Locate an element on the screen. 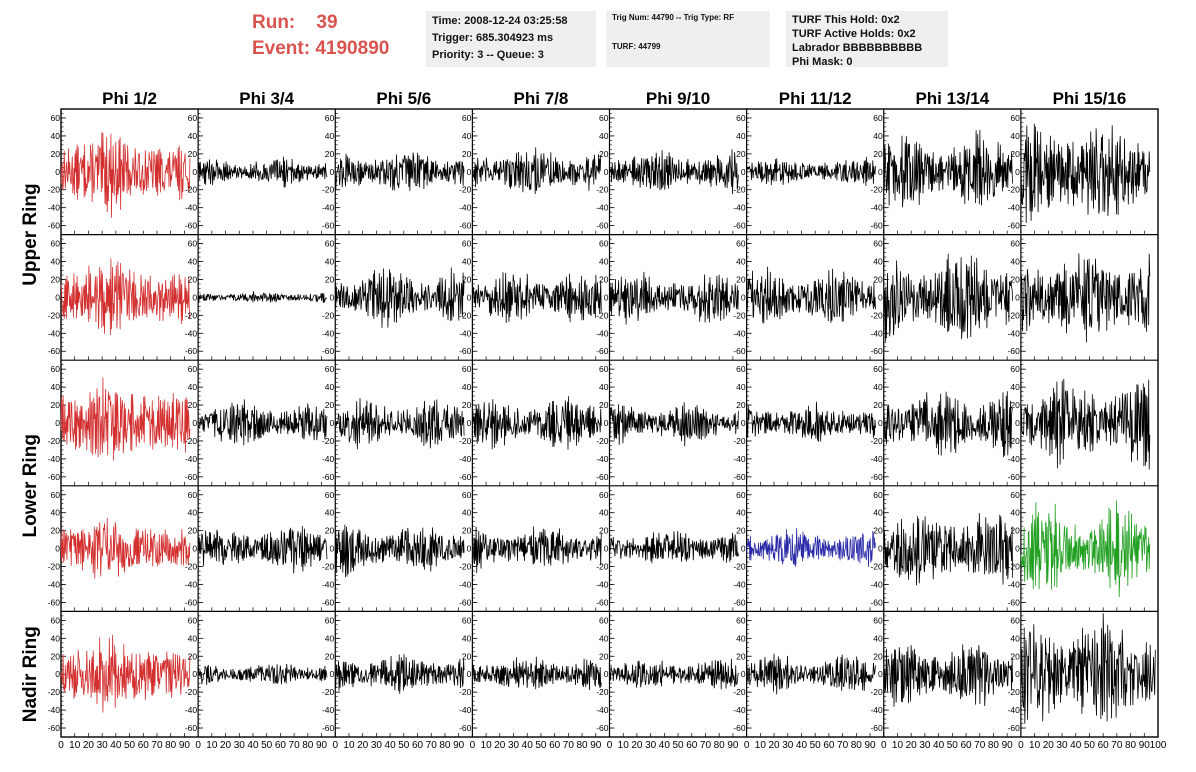 This screenshot has width=1196, height=772. run-value: 39 is located at coordinates (327, 22).